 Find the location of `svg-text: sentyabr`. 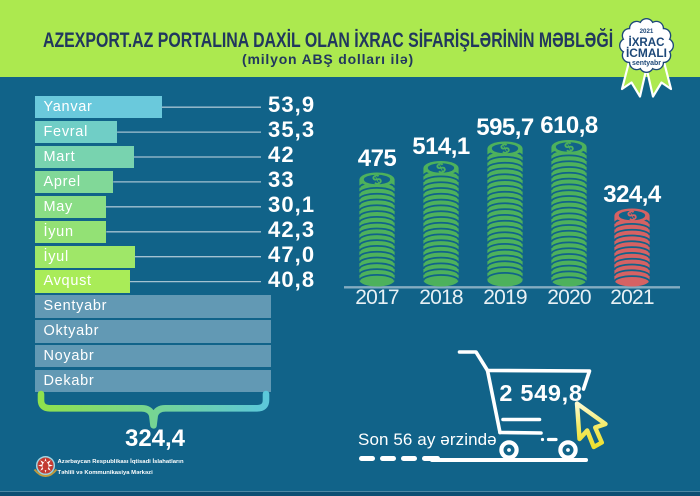

svg-text: sentyabr is located at coordinates (646, 63).